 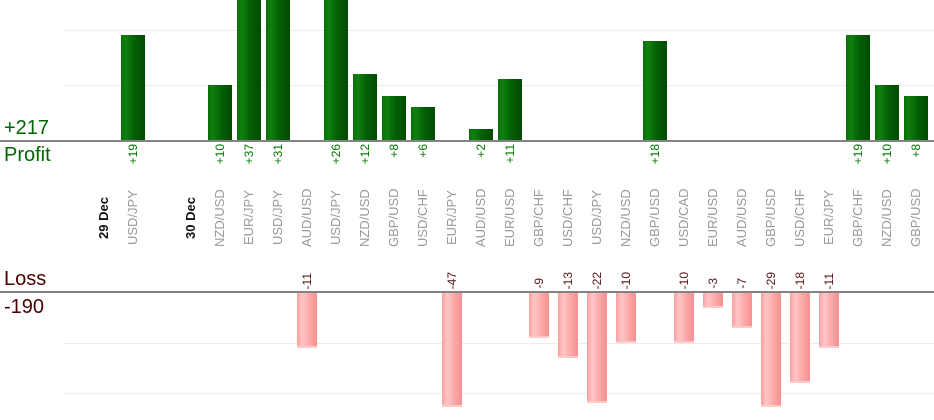 What do you see at coordinates (452, 280) in the screenshot?
I see `loss-value-label: -47` at bounding box center [452, 280].